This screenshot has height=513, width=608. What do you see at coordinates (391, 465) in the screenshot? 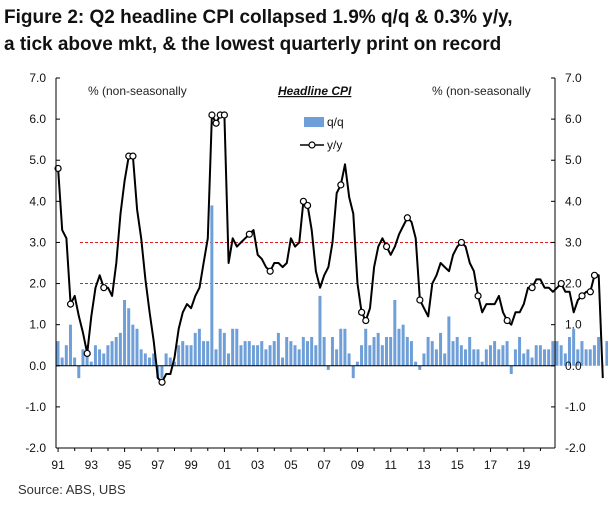
I see `x-tick-label: 11` at bounding box center [391, 465].